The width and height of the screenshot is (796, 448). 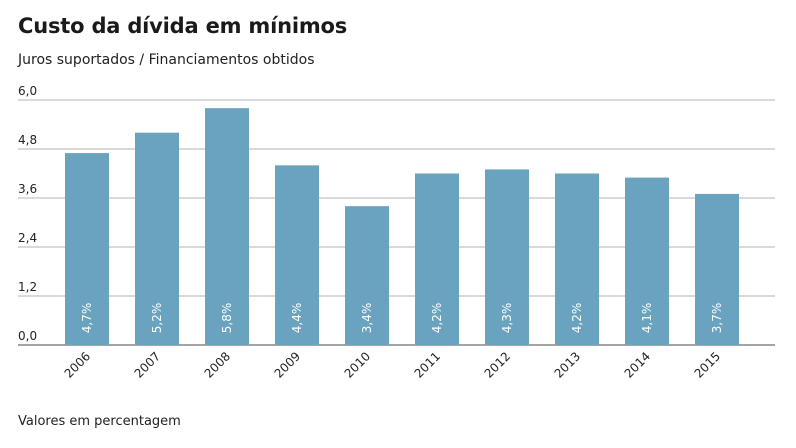 I want to click on x-tick-label: 2013, so click(x=567, y=364).